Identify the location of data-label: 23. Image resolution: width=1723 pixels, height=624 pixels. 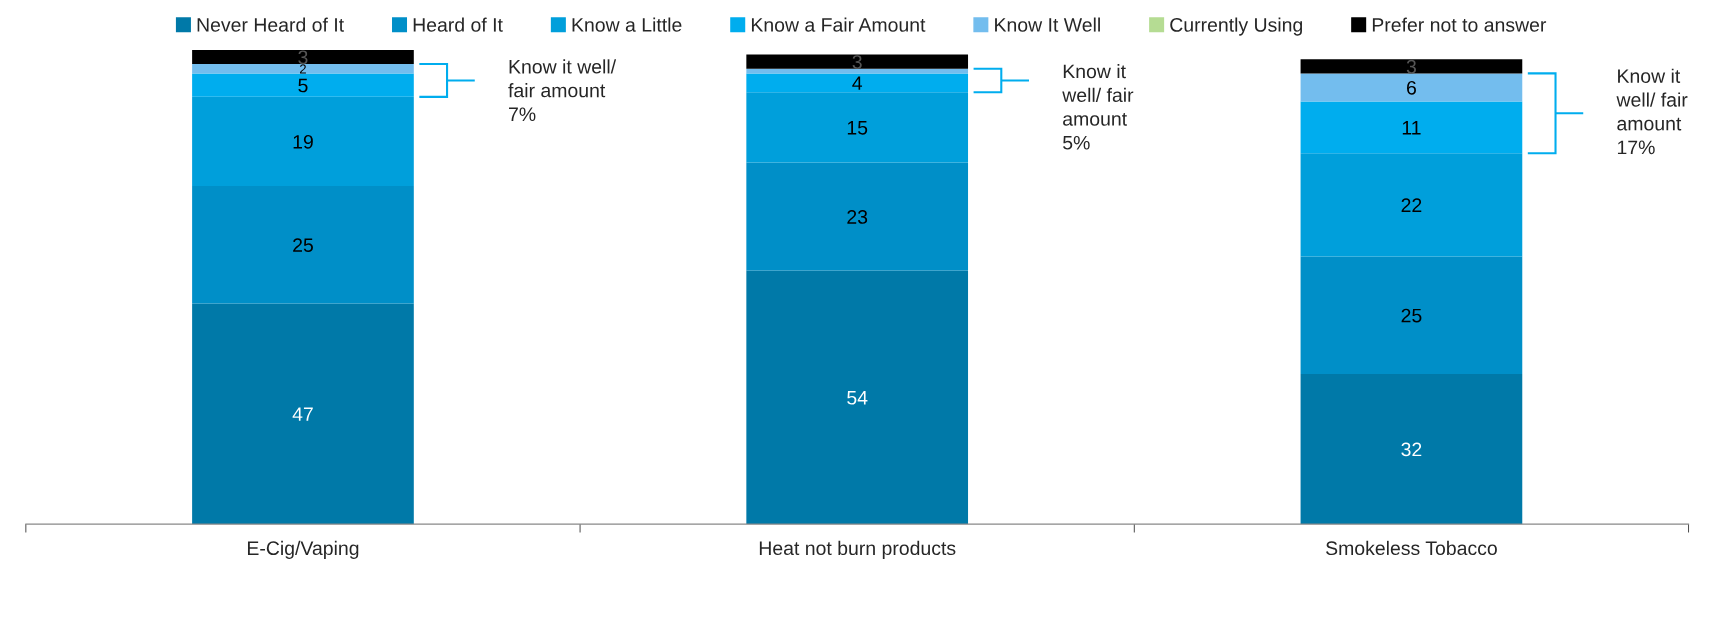
(857, 217).